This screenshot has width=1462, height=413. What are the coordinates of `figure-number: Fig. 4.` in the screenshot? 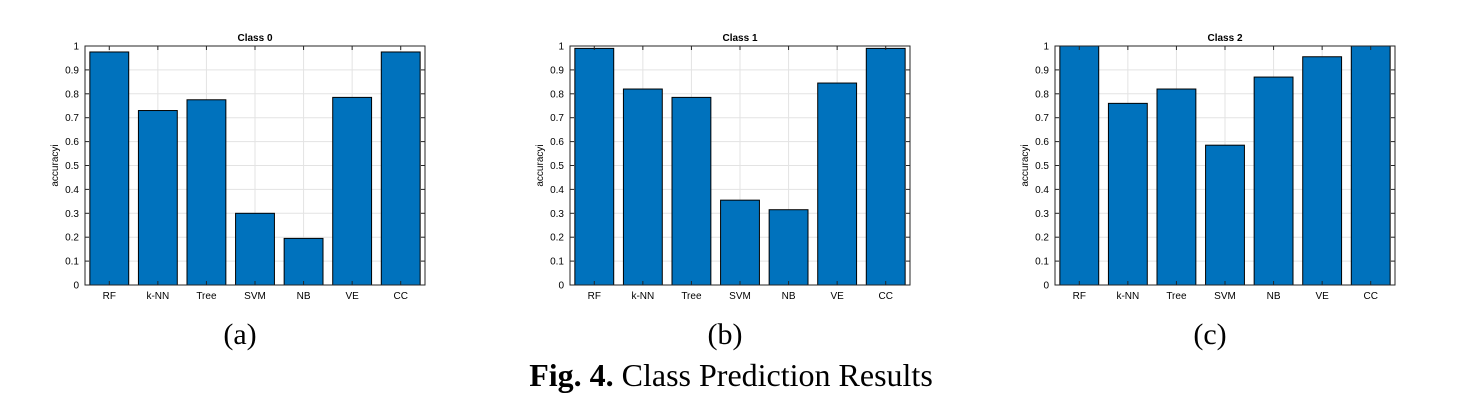 It's located at (571, 375).